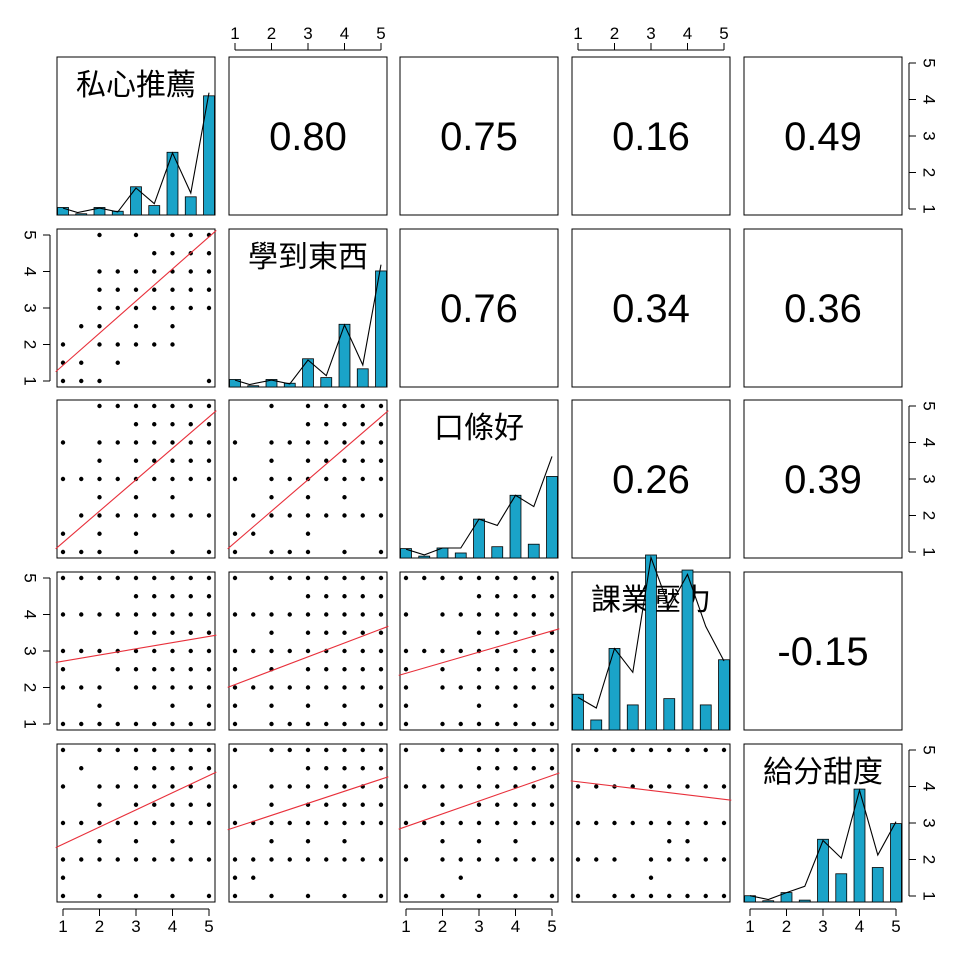  I want to click on panel-r2-c0, so click(136, 479).